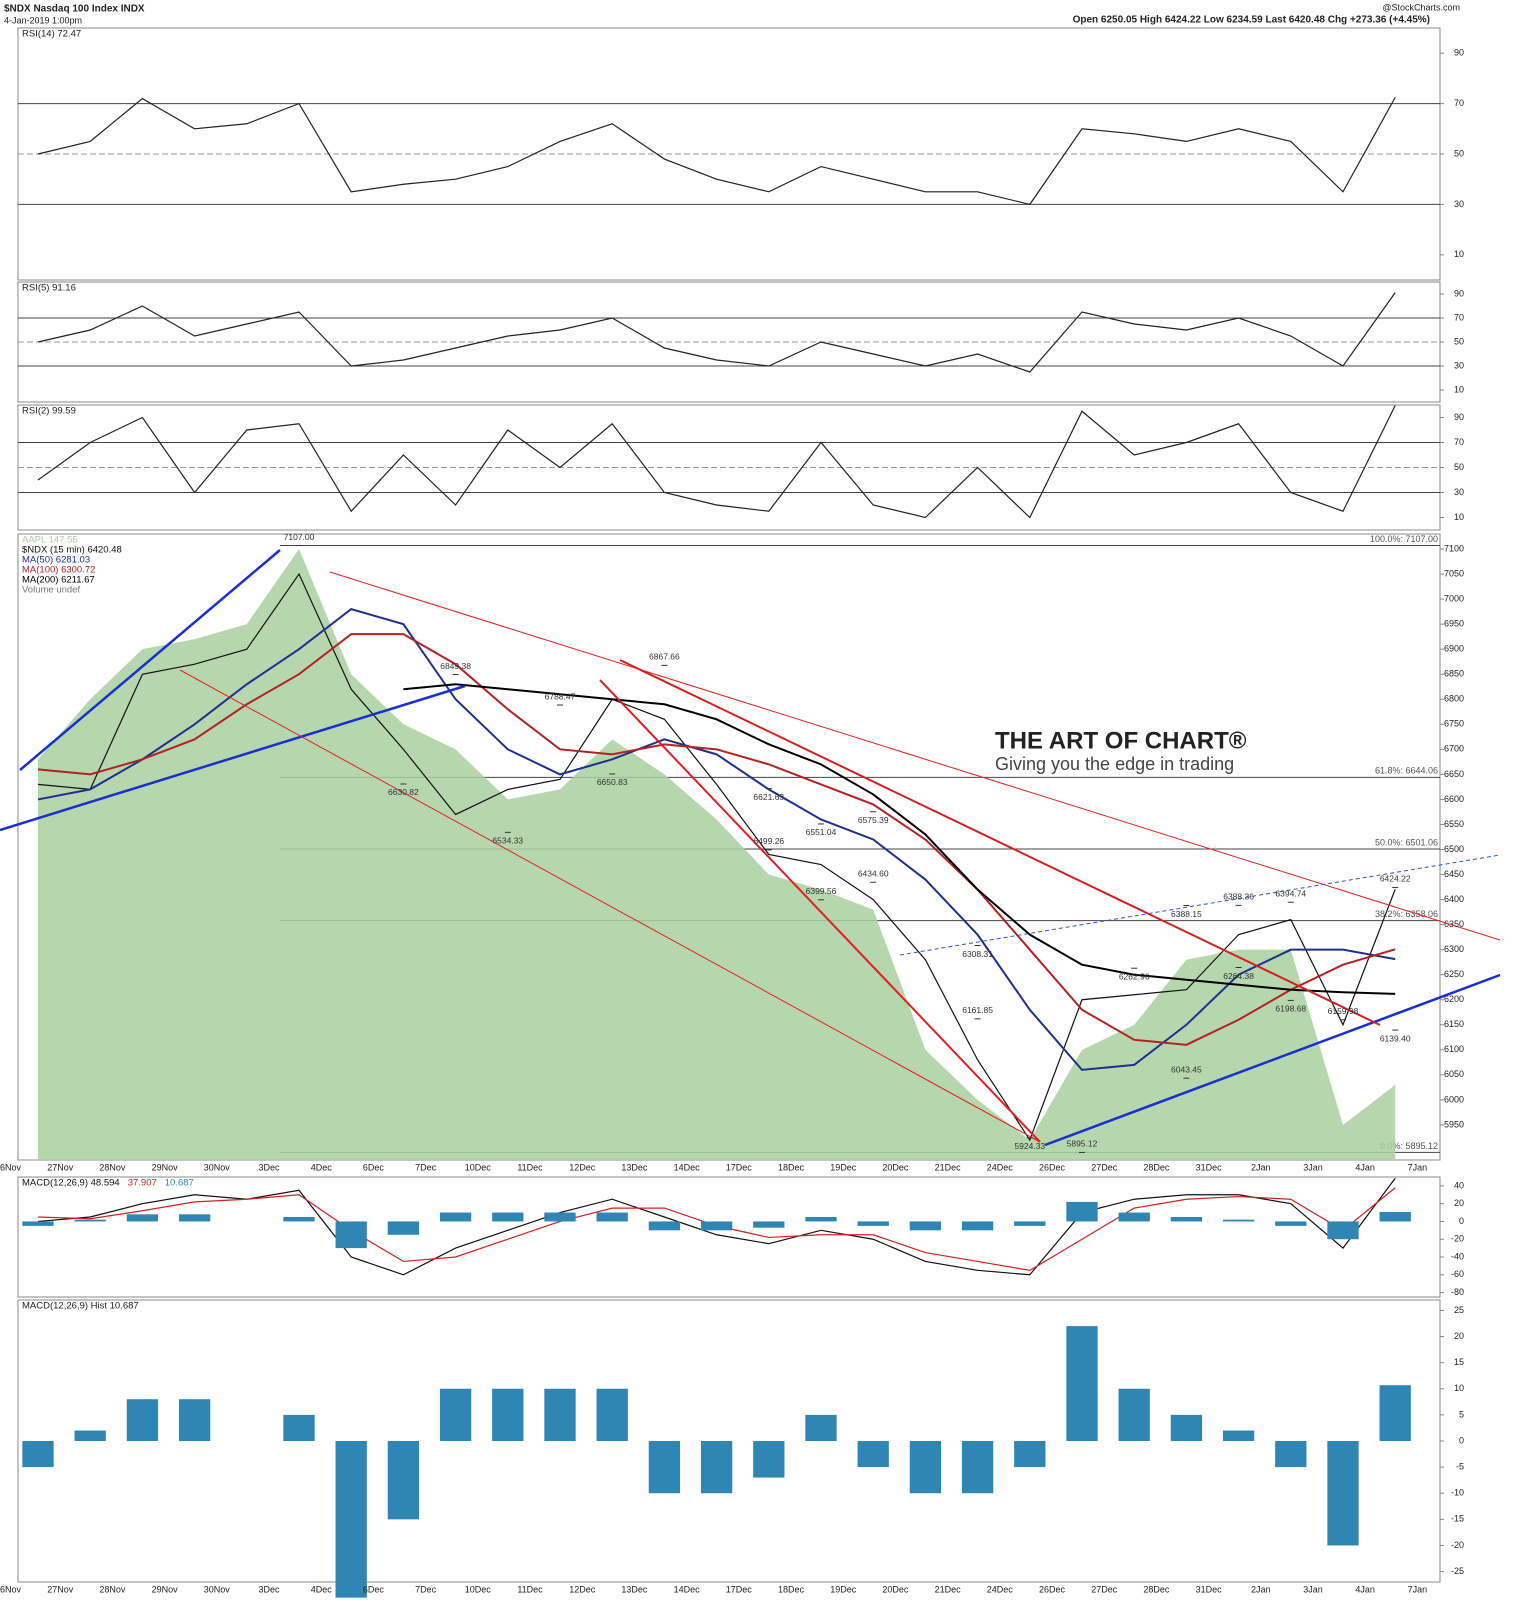  What do you see at coordinates (51, 34) in the screenshot?
I see `legend-entry: RSI(14) 72.47` at bounding box center [51, 34].